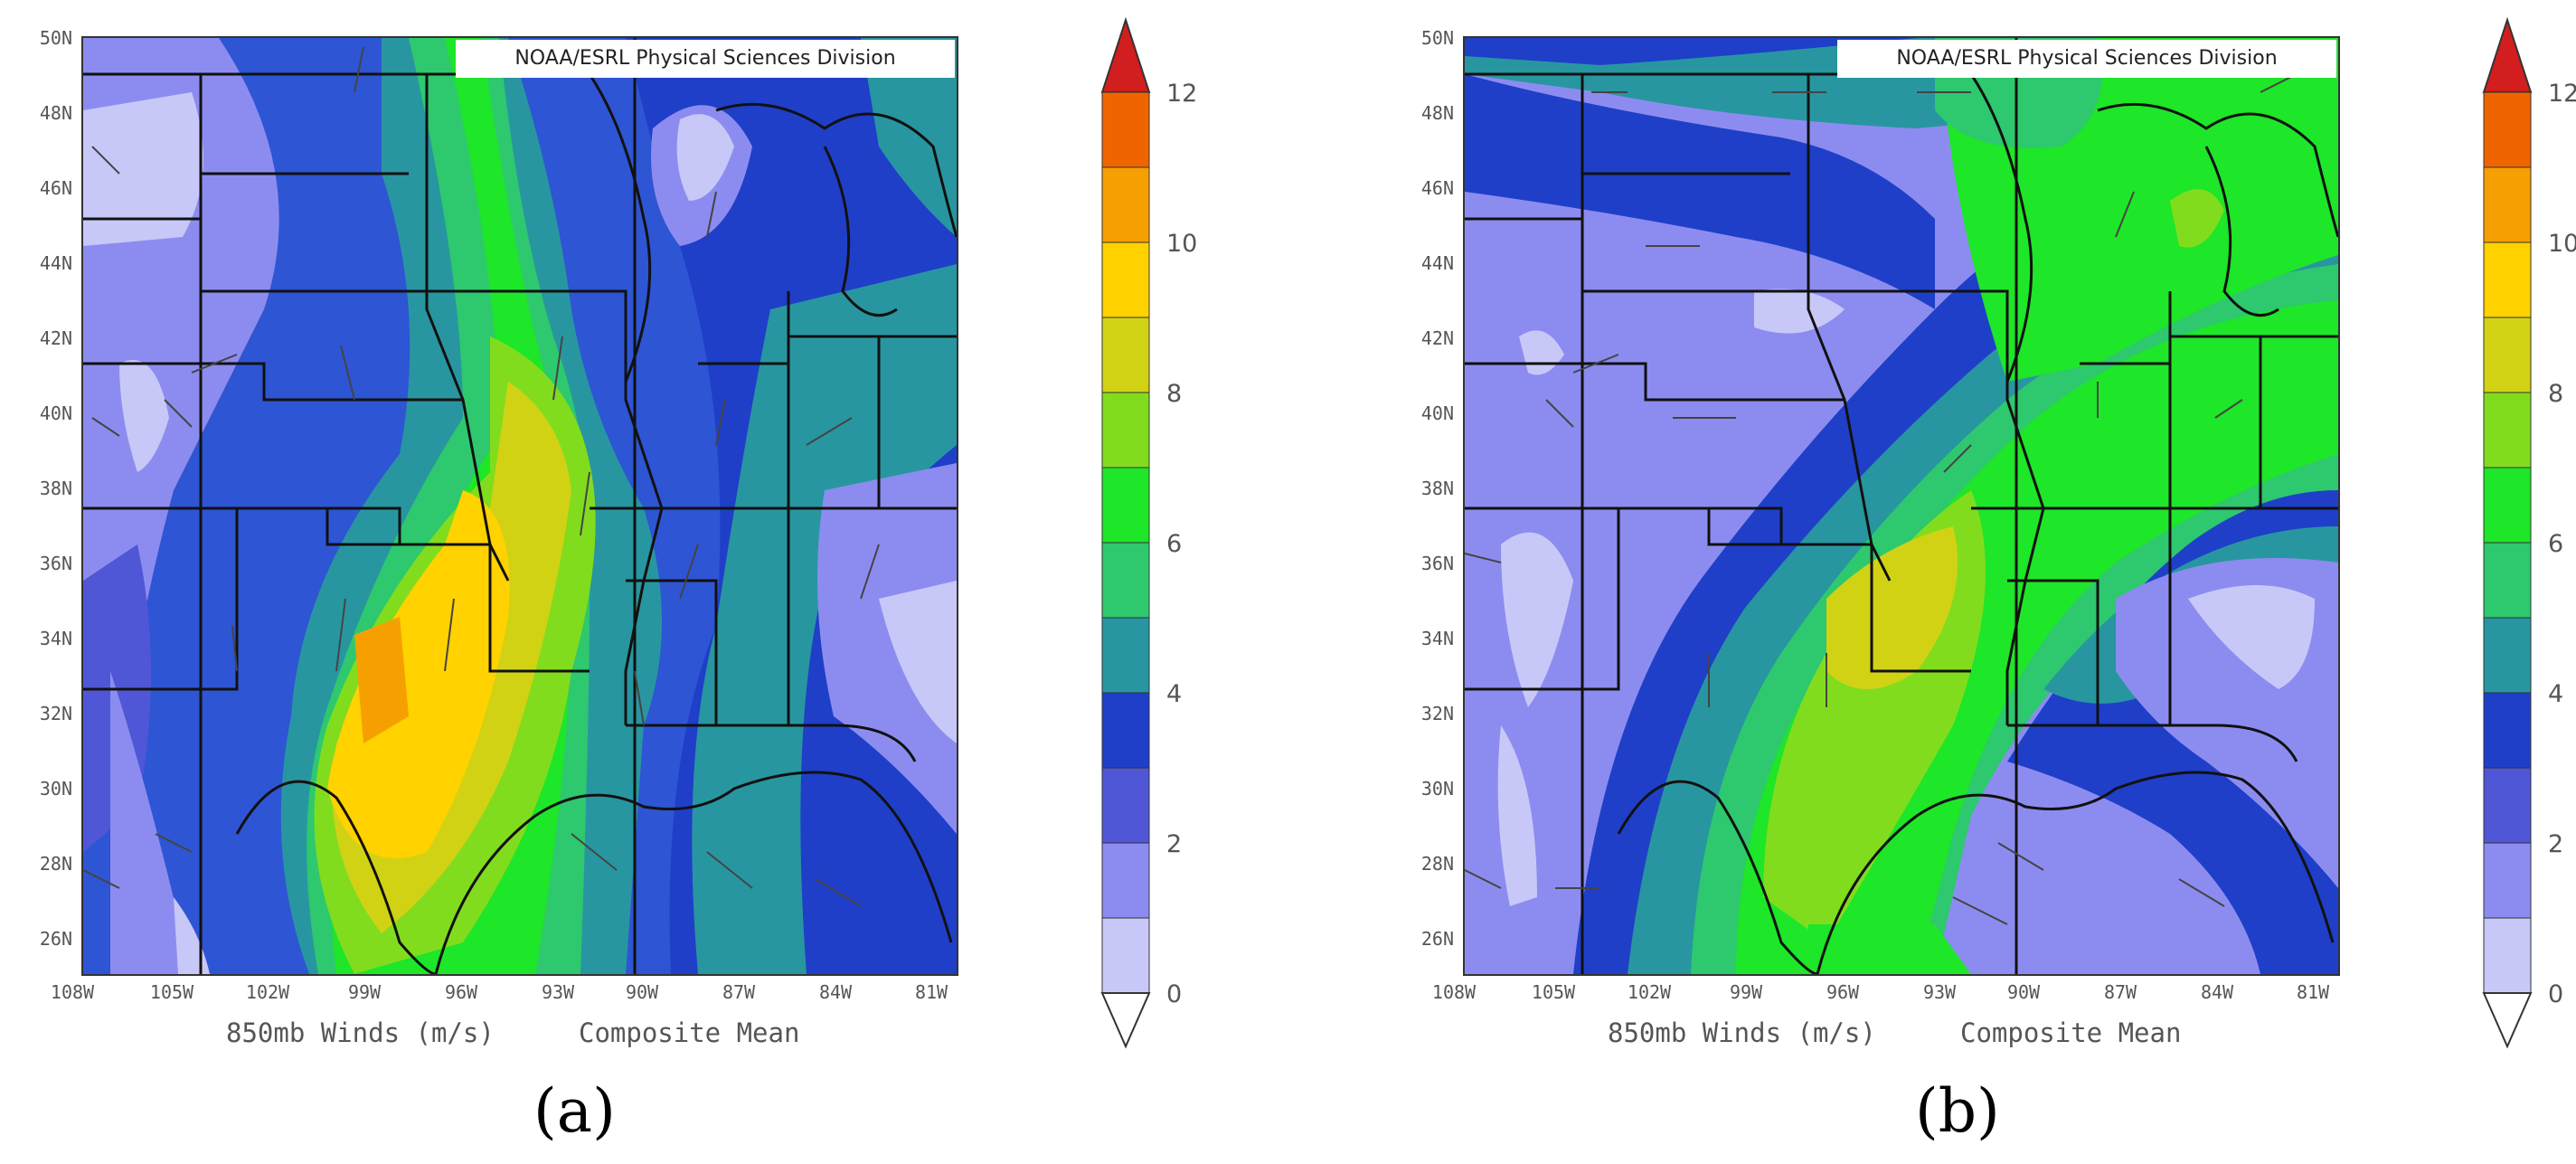 The height and width of the screenshot is (1164, 2576). Describe the element at coordinates (1126, 531) in the screenshot. I see `colorbar-a` at that location.